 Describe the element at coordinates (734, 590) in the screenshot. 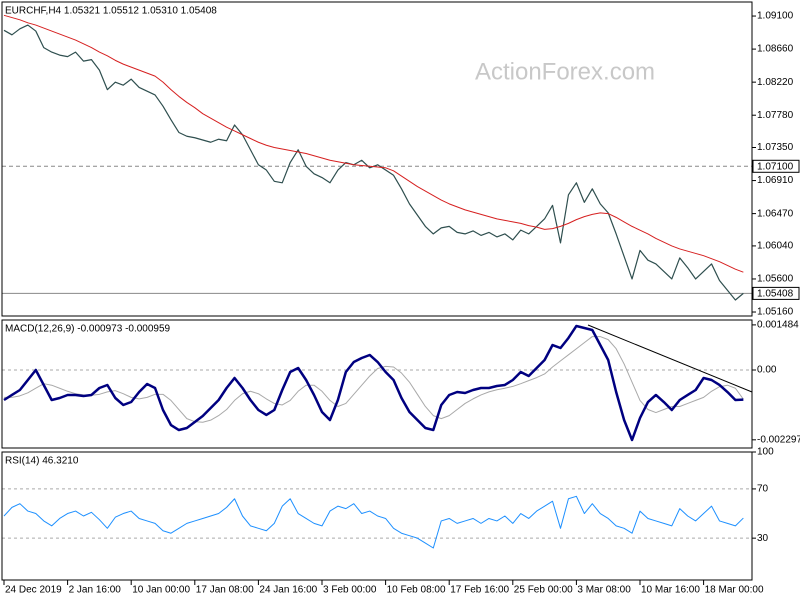

I see `x-tick-label: 18 Mar 00:00` at that location.